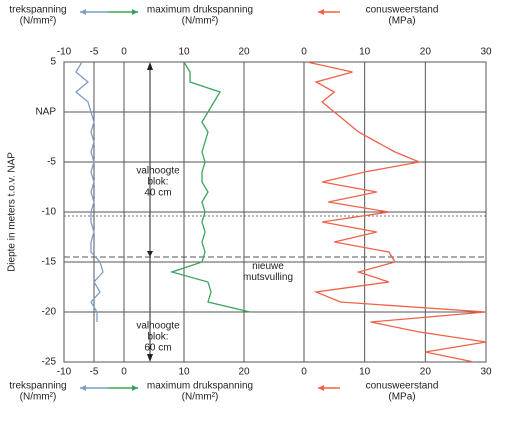 This screenshot has width=518, height=429. Describe the element at coordinates (53, 62) in the screenshot. I see `y-tick-label: 5` at that location.